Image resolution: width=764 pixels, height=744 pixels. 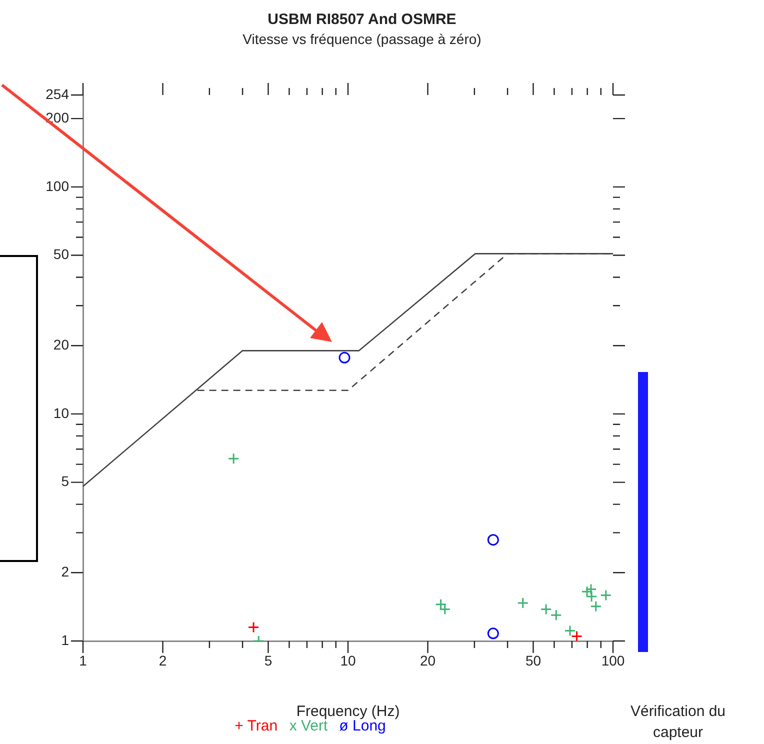 What do you see at coordinates (256, 726) in the screenshot?
I see `text: + Tran` at bounding box center [256, 726].